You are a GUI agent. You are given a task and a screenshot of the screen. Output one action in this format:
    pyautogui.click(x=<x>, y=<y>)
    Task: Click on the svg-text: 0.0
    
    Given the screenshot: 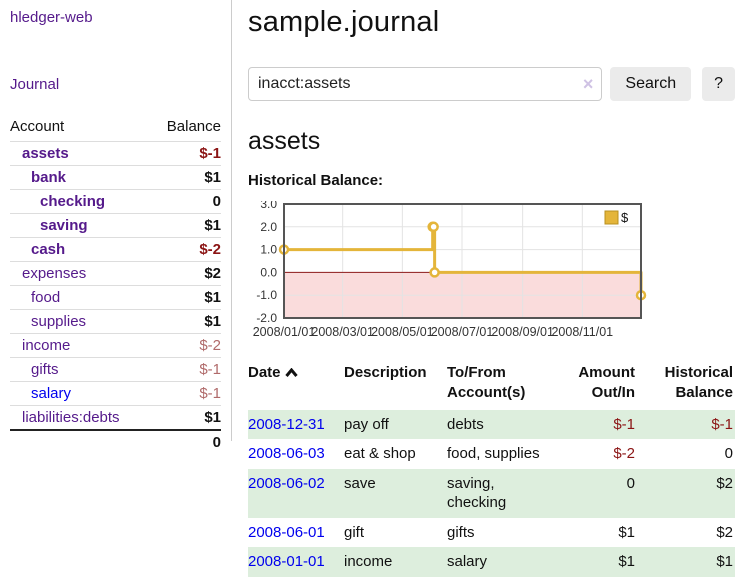 What is the action you would take?
    pyautogui.click(x=268, y=272)
    